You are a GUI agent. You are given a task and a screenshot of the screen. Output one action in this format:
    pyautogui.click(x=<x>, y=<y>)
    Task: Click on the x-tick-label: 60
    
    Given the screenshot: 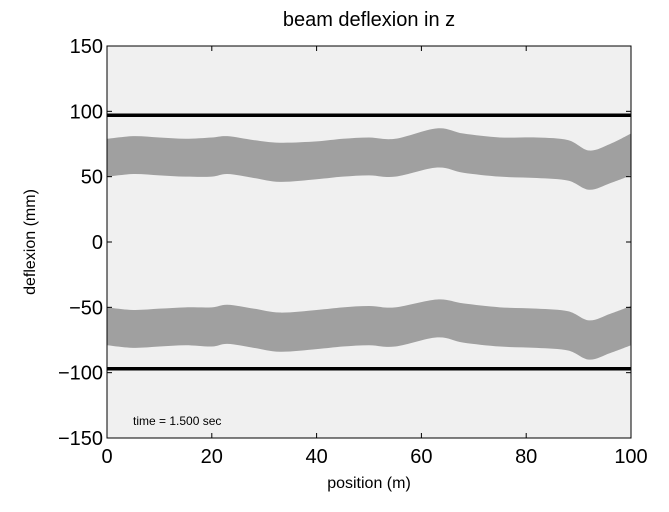 What is the action you would take?
    pyautogui.click(x=421, y=457)
    